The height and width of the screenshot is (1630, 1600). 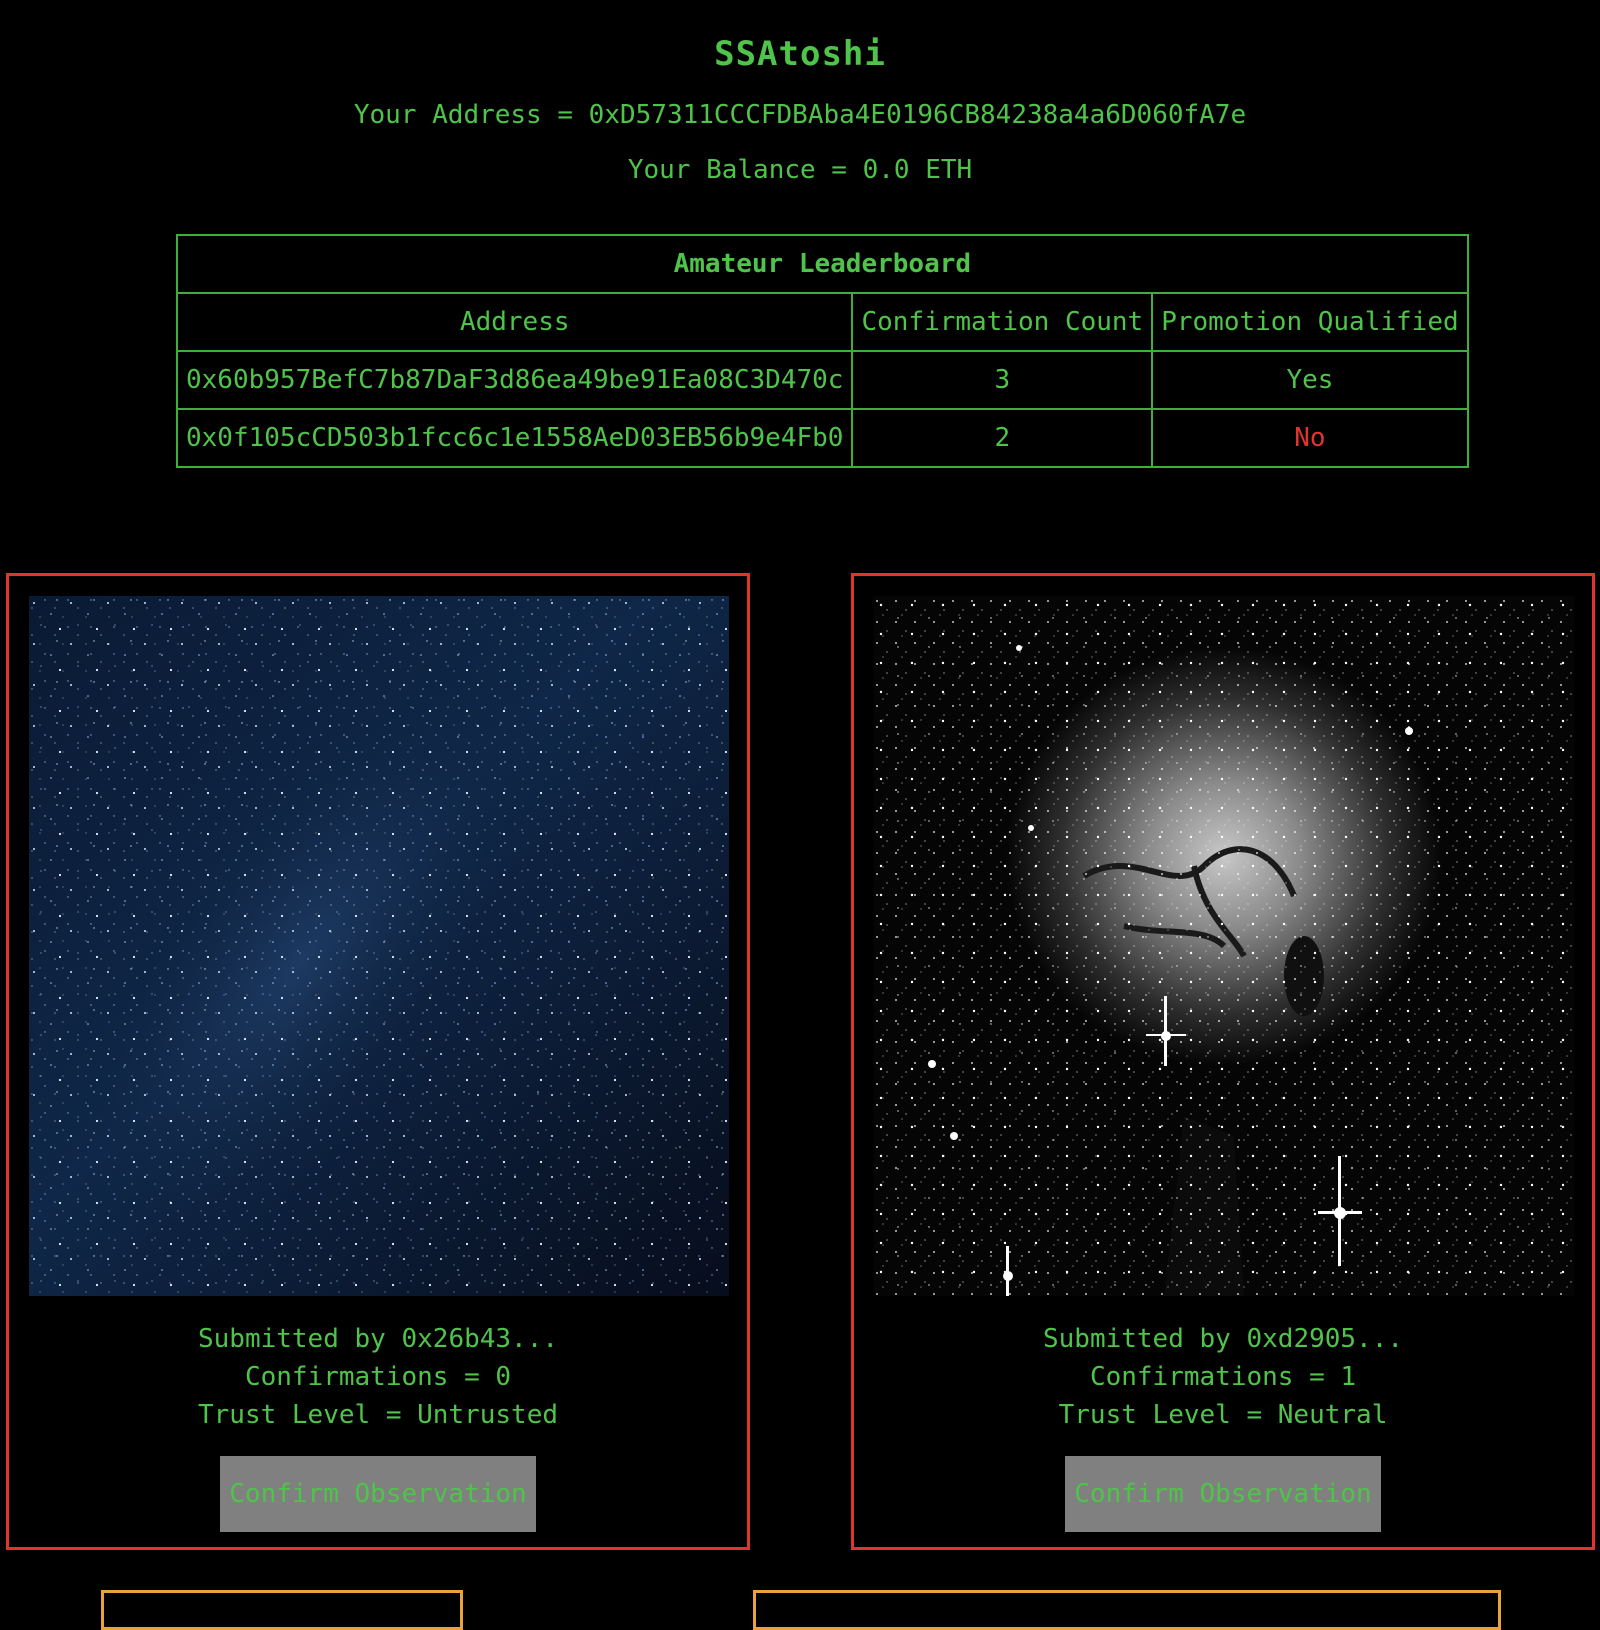 What do you see at coordinates (1310, 438) in the screenshot?
I see `row-promotion-qualified: No` at bounding box center [1310, 438].